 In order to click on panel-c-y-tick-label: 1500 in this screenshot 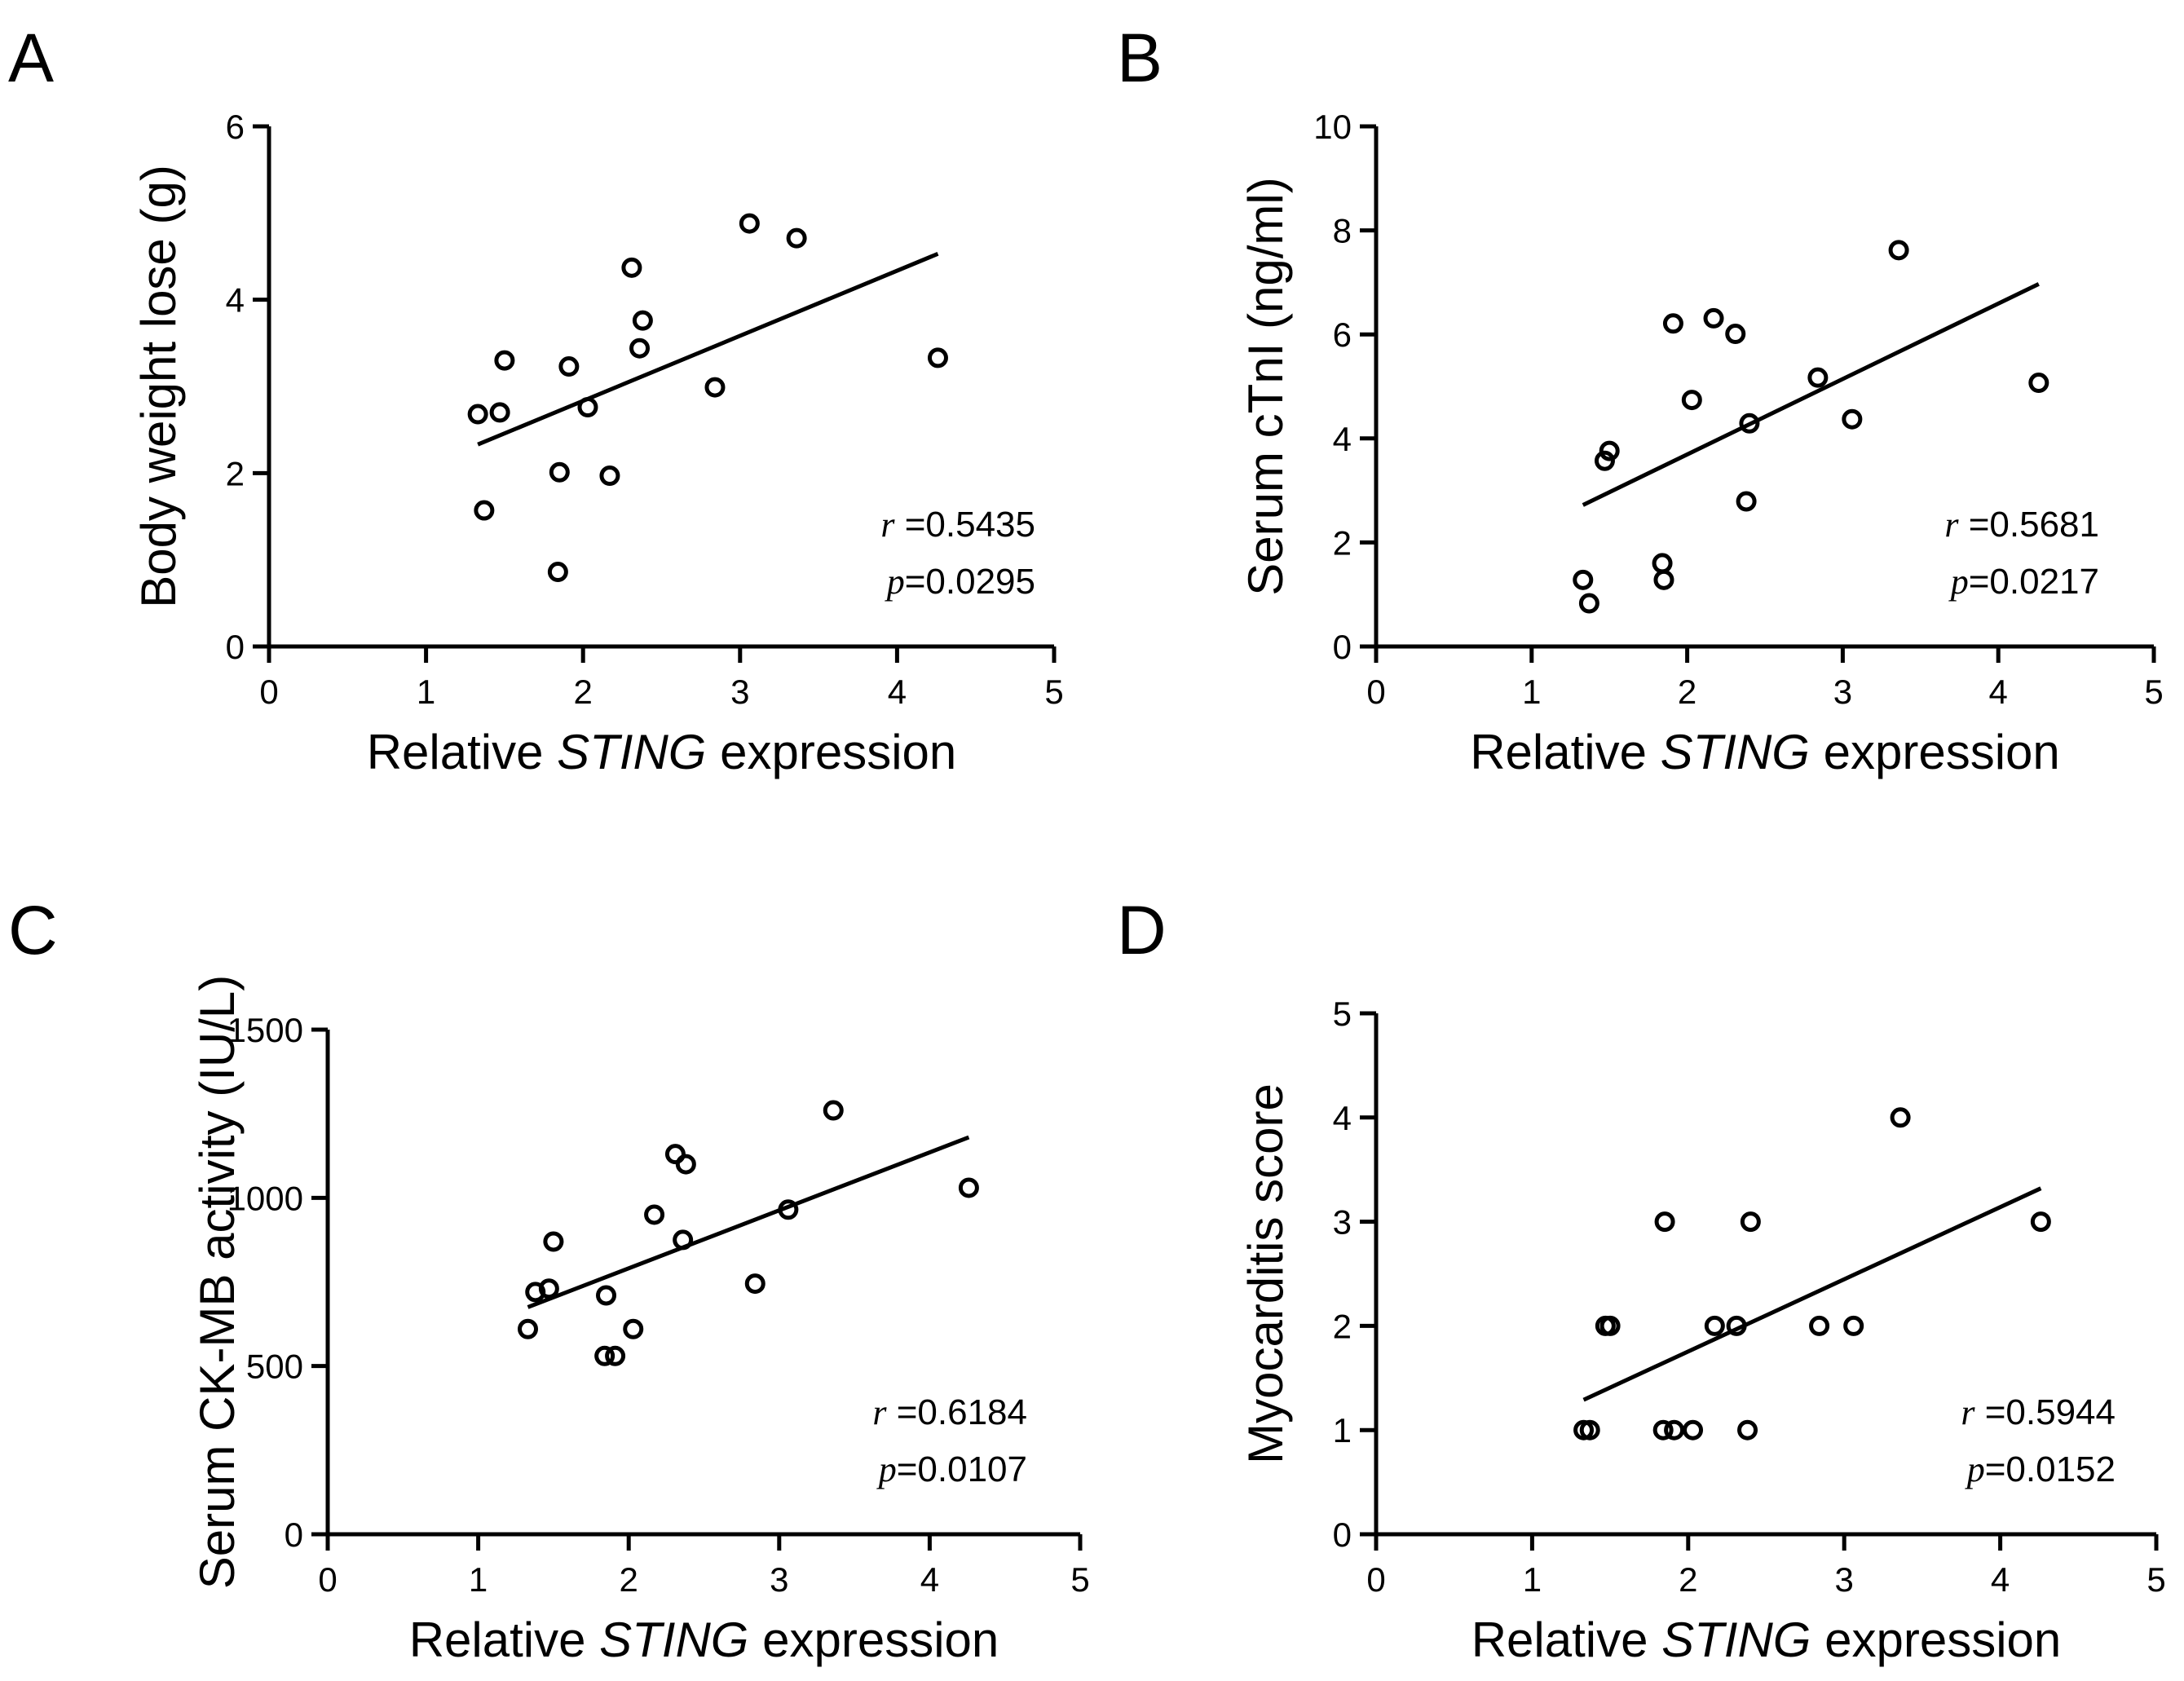, I will do `click(265, 1030)`.